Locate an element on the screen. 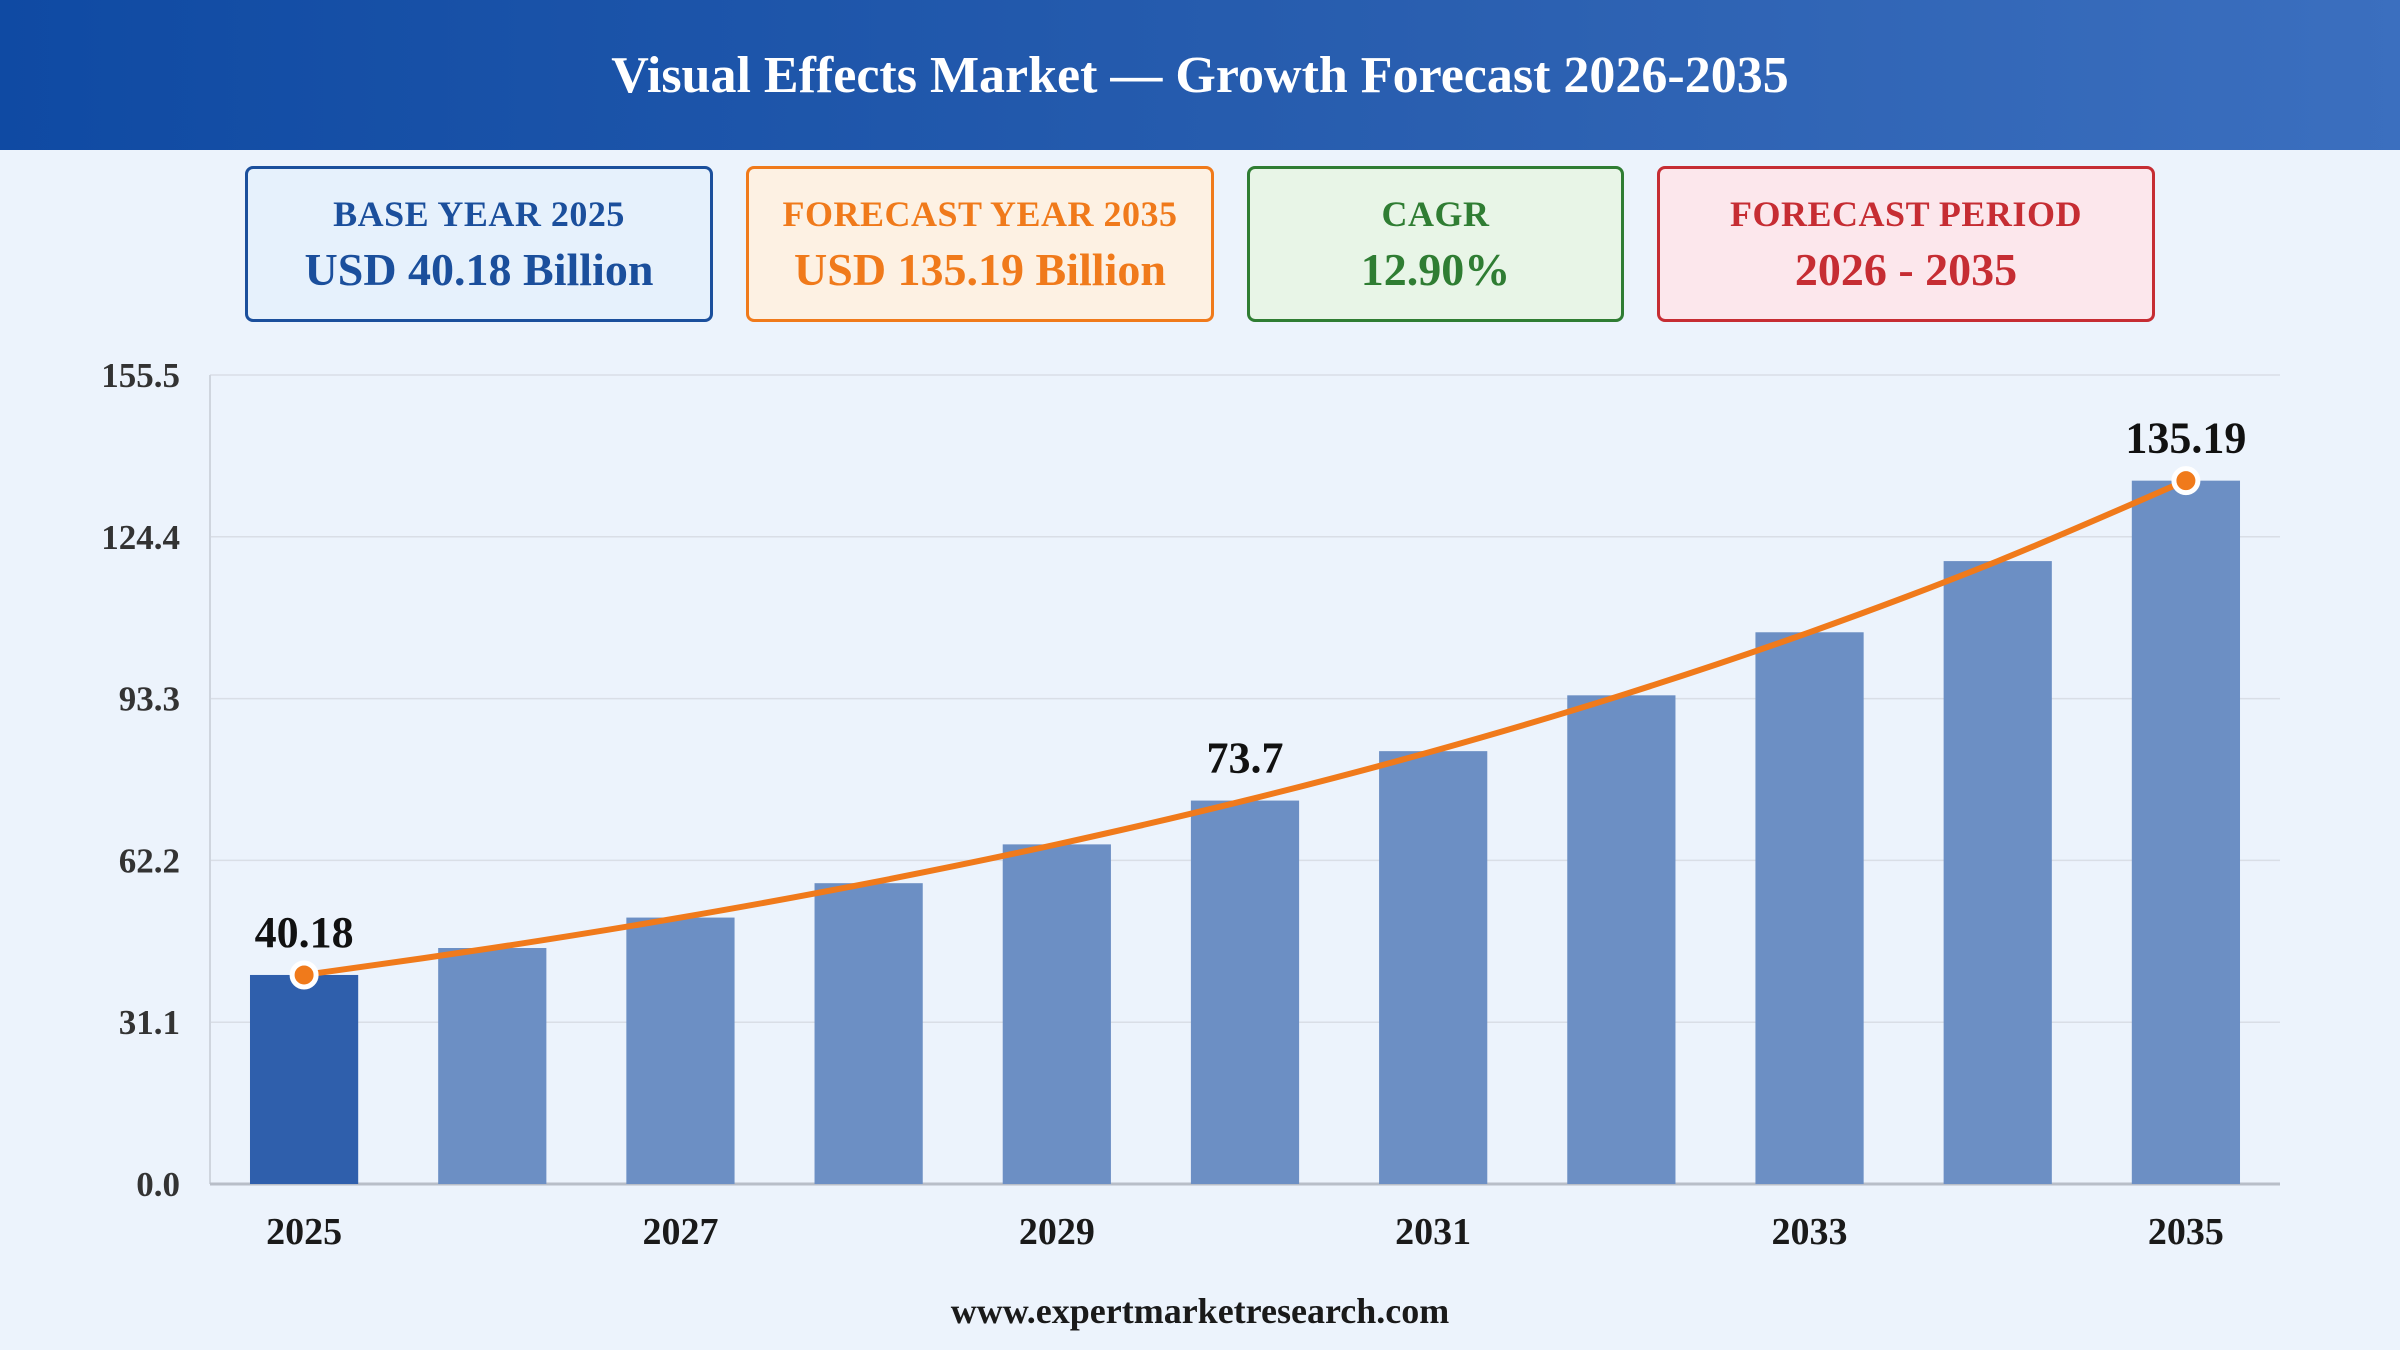 This screenshot has height=1350, width=2400. x-tick-label: 2027 is located at coordinates (680, 1232).